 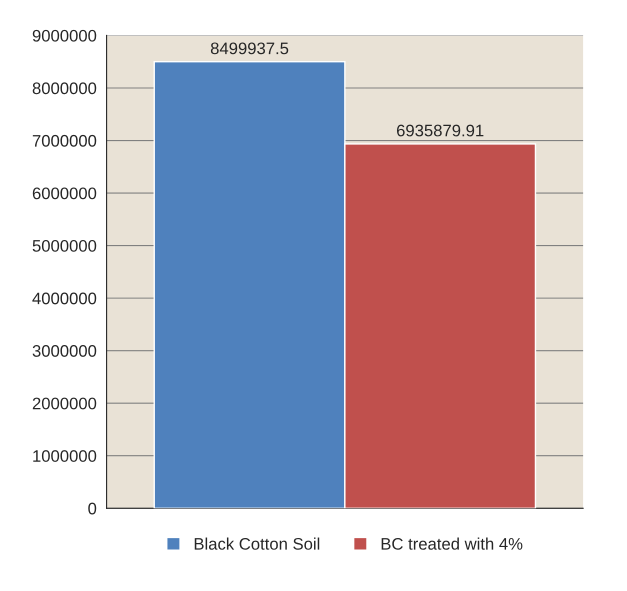 I want to click on y-tick-label: 1000000, so click(x=64, y=456).